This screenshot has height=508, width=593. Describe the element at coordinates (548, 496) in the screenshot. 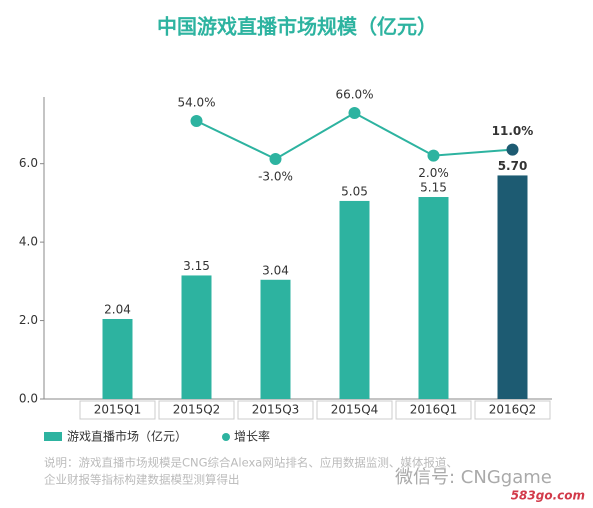

I see `site: 583go.com` at that location.